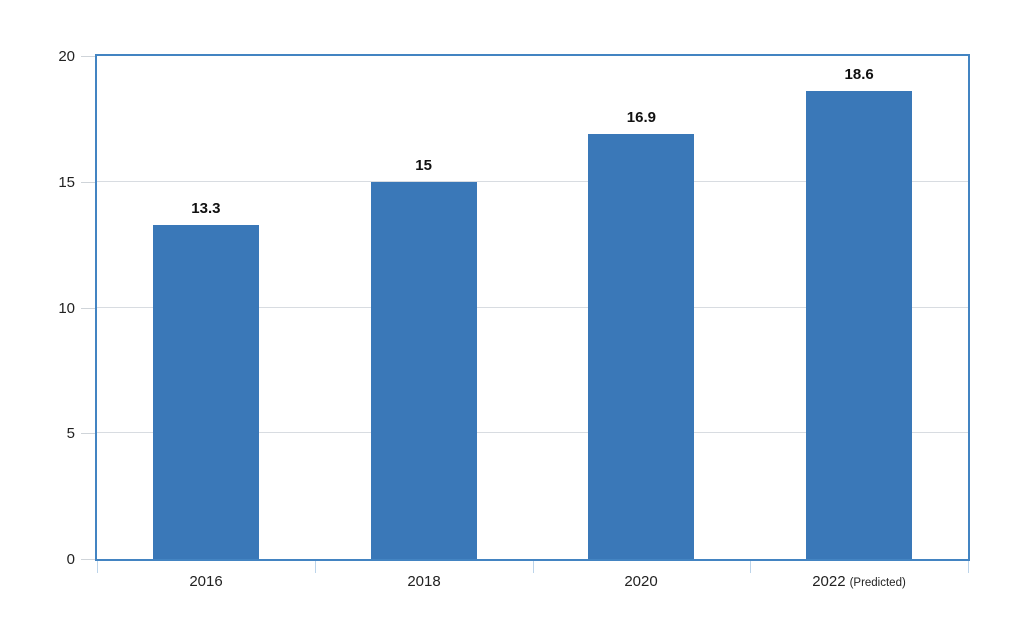  Describe the element at coordinates (423, 165) in the screenshot. I see `bar-value-label: 15` at that location.